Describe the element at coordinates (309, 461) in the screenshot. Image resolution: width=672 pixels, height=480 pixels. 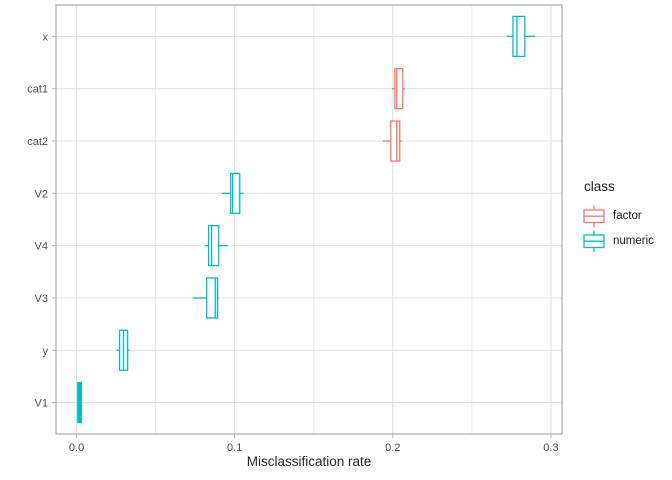
I see `x-axis-title: Misclassification rate` at that location.